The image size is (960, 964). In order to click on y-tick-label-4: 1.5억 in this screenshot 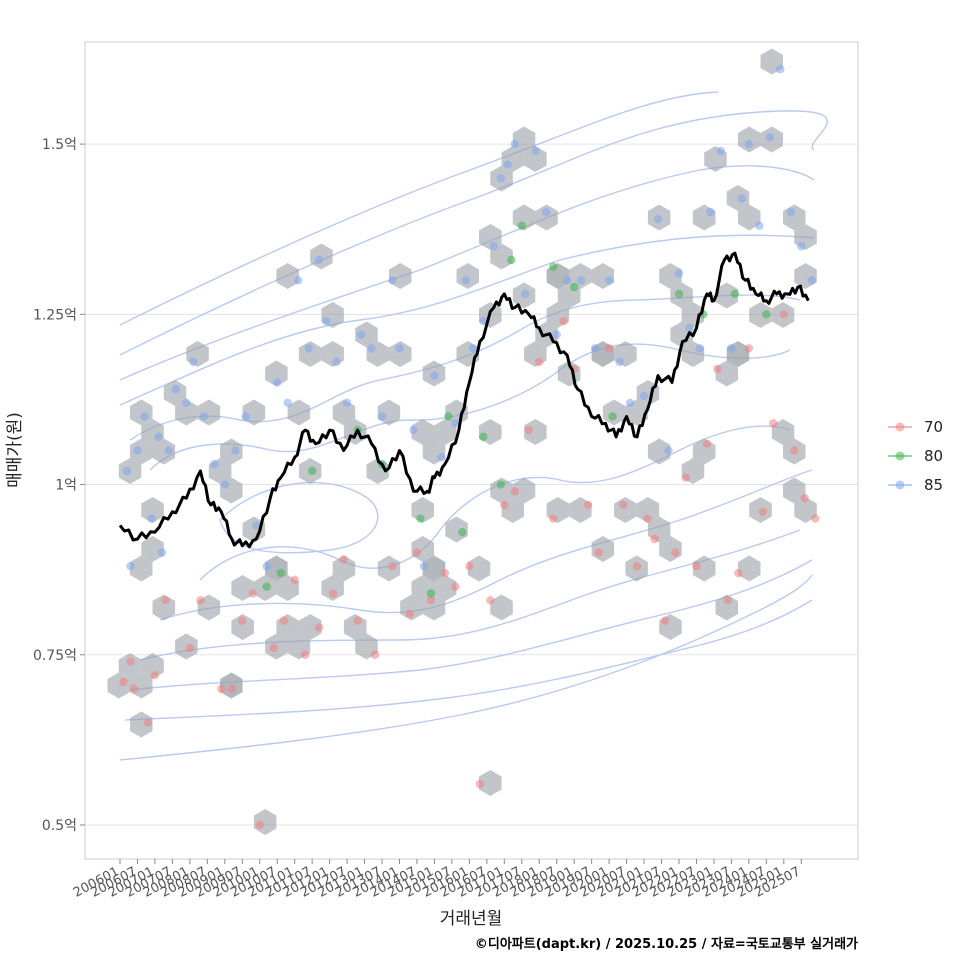, I will do `click(59, 145)`.